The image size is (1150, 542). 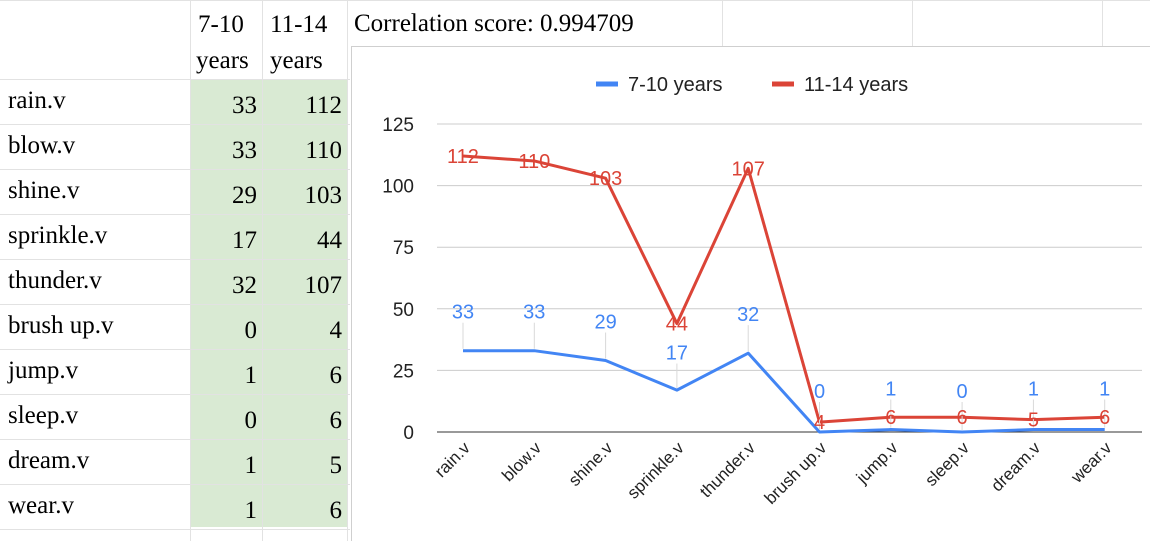 What do you see at coordinates (43, 370) in the screenshot?
I see `cell-word: jump.v` at bounding box center [43, 370].